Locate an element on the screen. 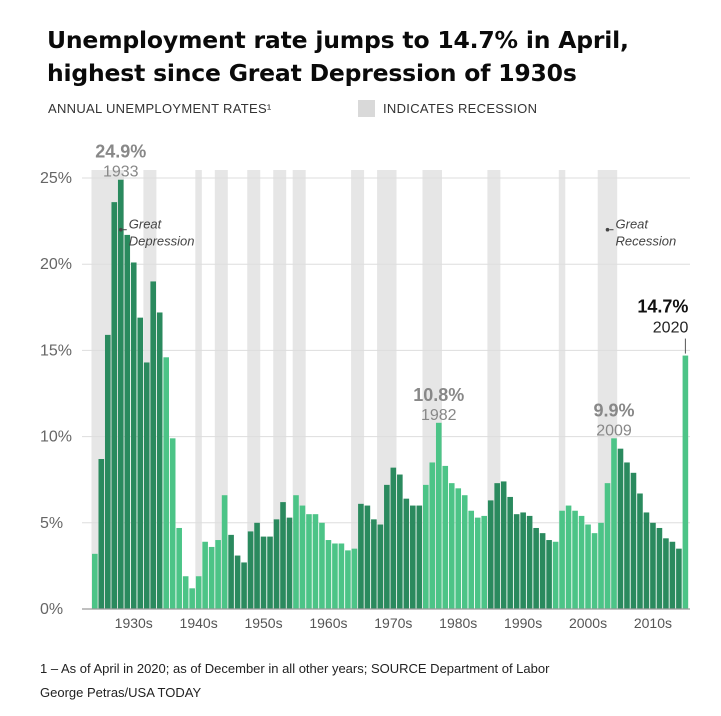 The height and width of the screenshot is (716, 721). y-tick-label: 0% is located at coordinates (51, 609).